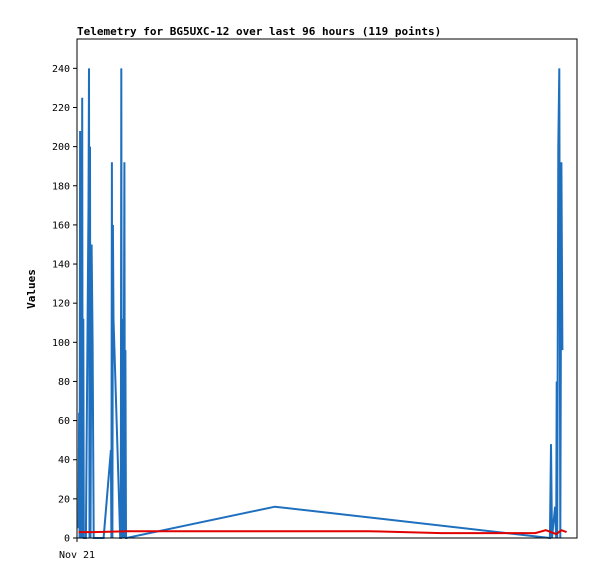 The image size is (597, 579). What do you see at coordinates (64, 382) in the screenshot?
I see `y-tick-label: 80` at bounding box center [64, 382].